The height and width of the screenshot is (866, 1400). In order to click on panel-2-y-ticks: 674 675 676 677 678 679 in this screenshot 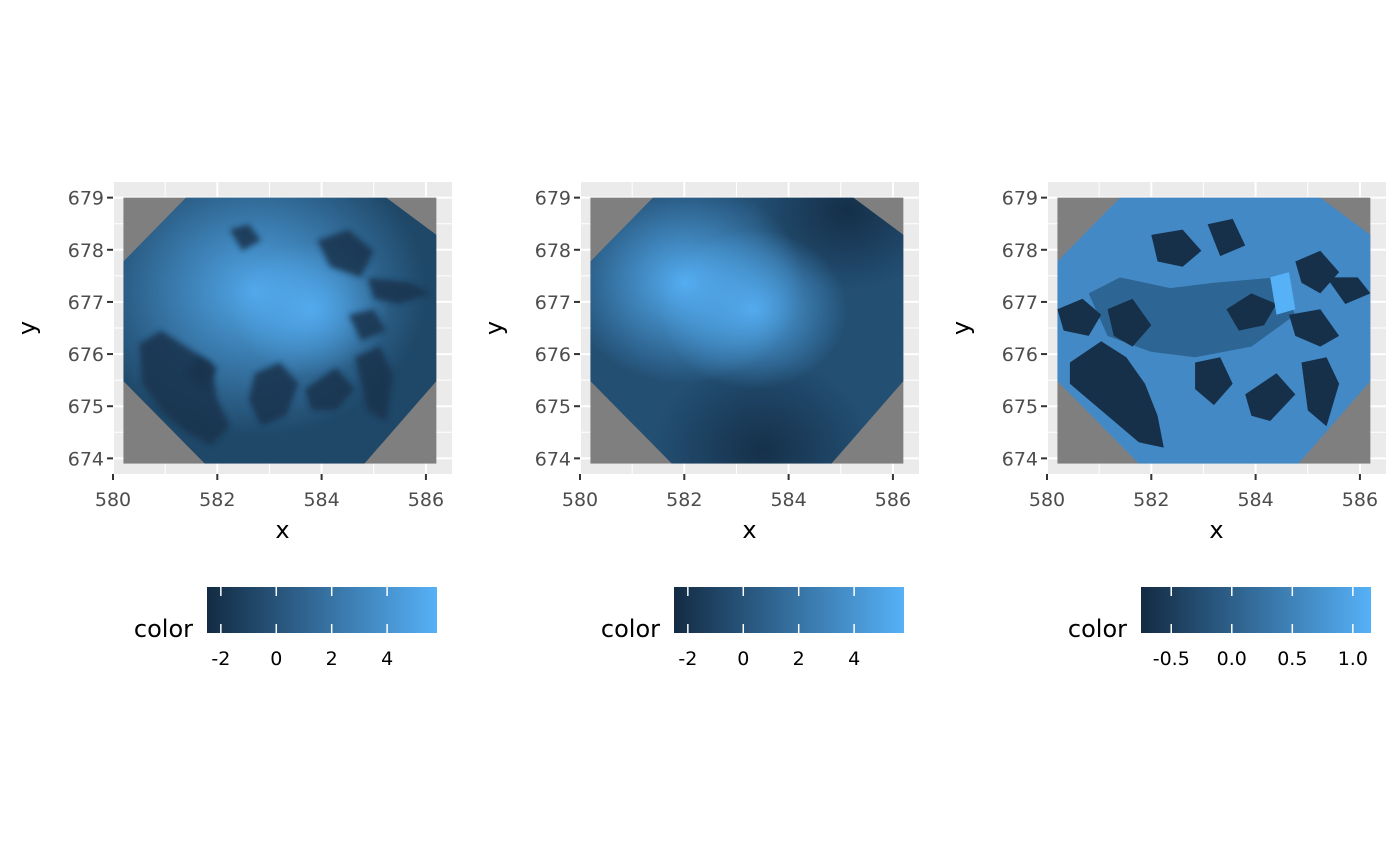, I will do `click(557, 329)`.